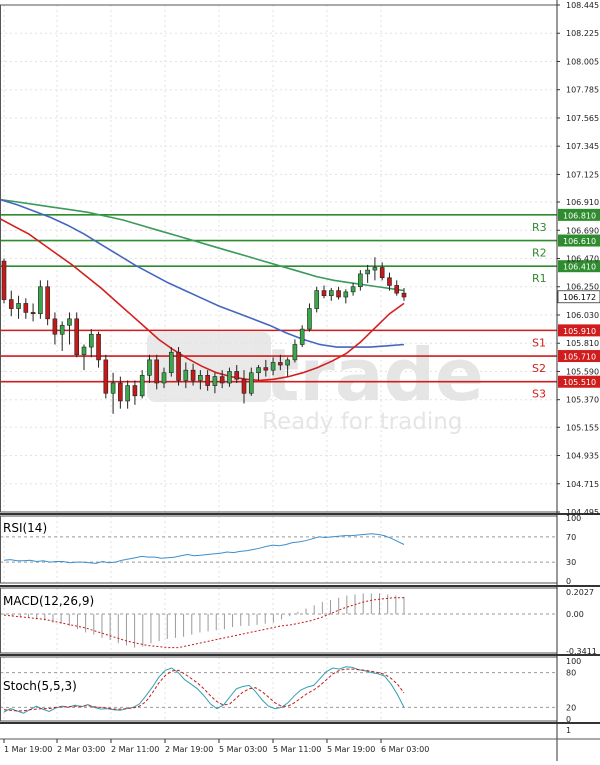 This screenshot has width=600, height=765. What do you see at coordinates (579, 331) in the screenshot?
I see `level-price-tag-s1: 105.910` at bounding box center [579, 331].